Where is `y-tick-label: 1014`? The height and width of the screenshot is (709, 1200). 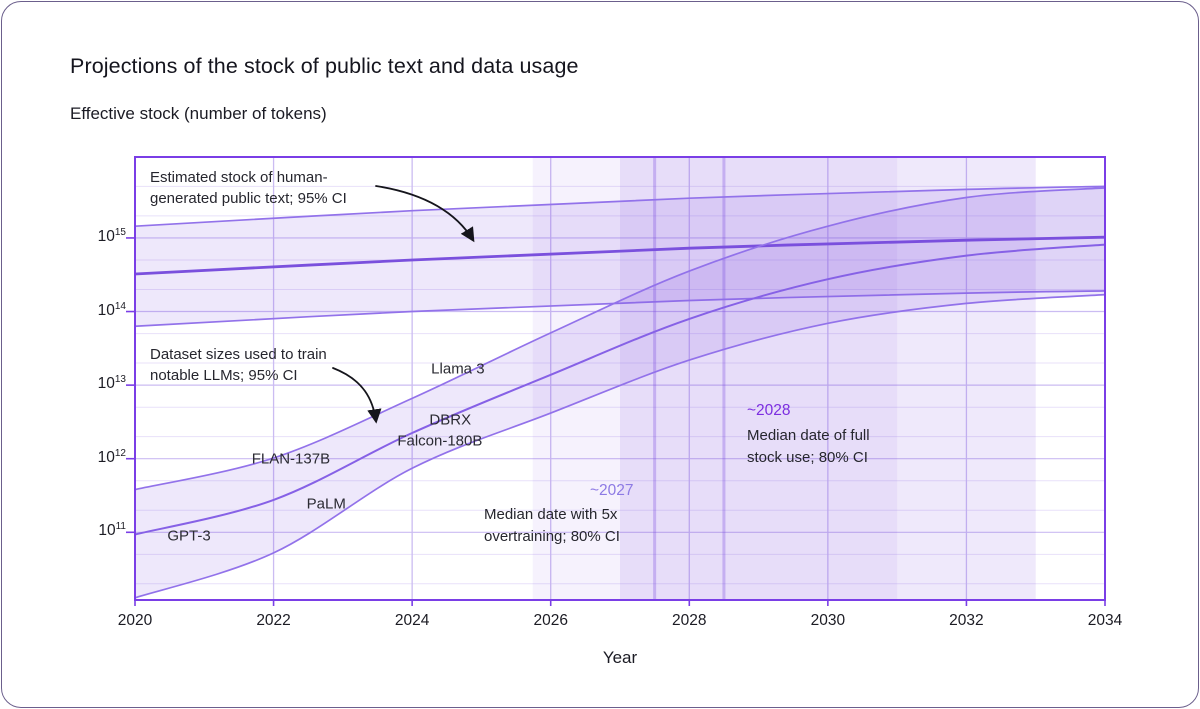 y-tick-label: 1014 is located at coordinates (111, 309).